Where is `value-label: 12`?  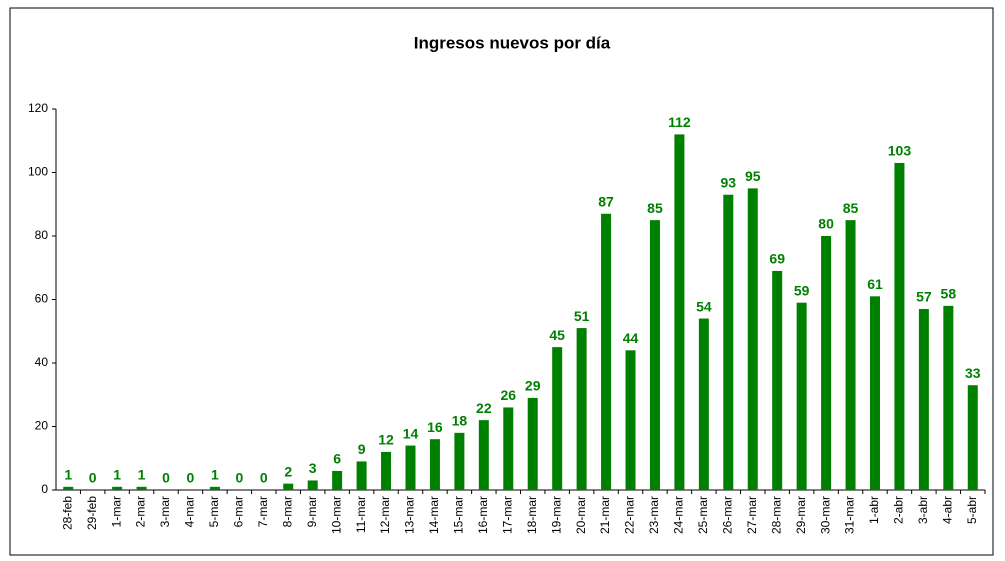 value-label: 12 is located at coordinates (386, 440).